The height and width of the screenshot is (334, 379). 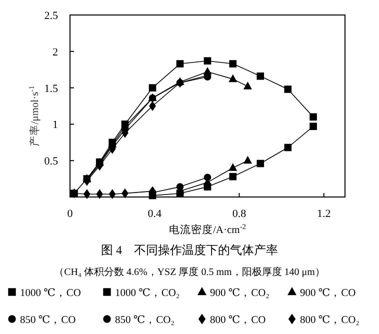 What do you see at coordinates (239, 214) in the screenshot?
I see `x-tick-label: 0.8` at bounding box center [239, 214].